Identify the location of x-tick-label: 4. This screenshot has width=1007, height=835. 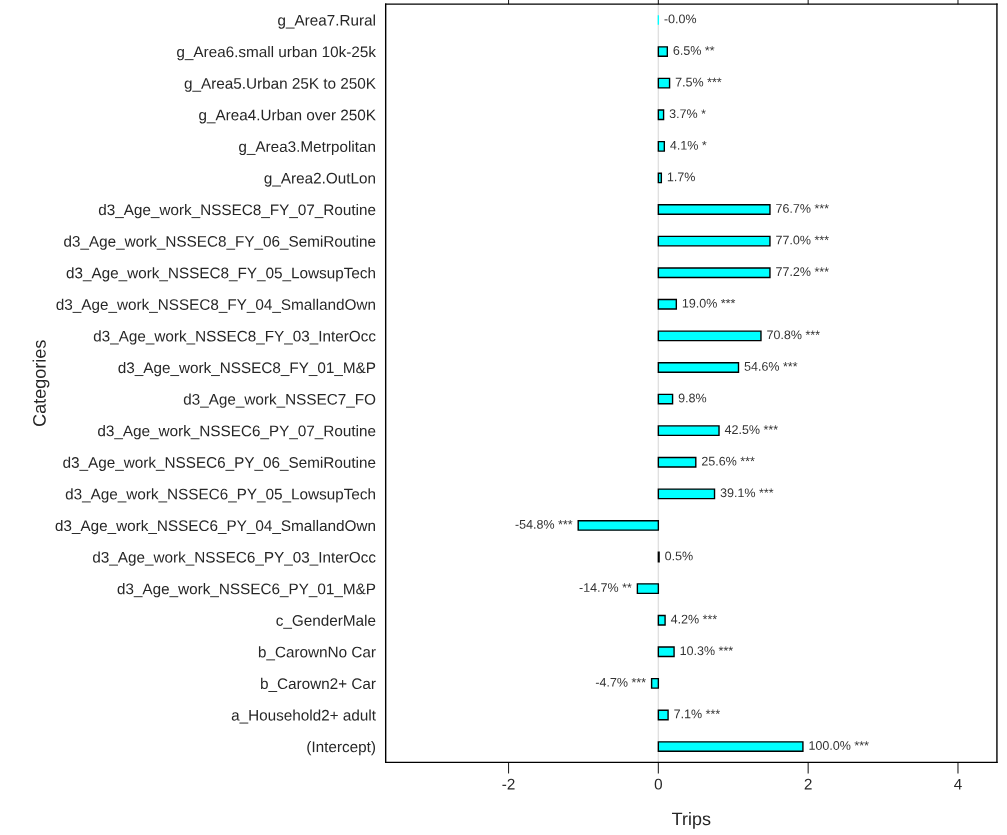
(958, 784).